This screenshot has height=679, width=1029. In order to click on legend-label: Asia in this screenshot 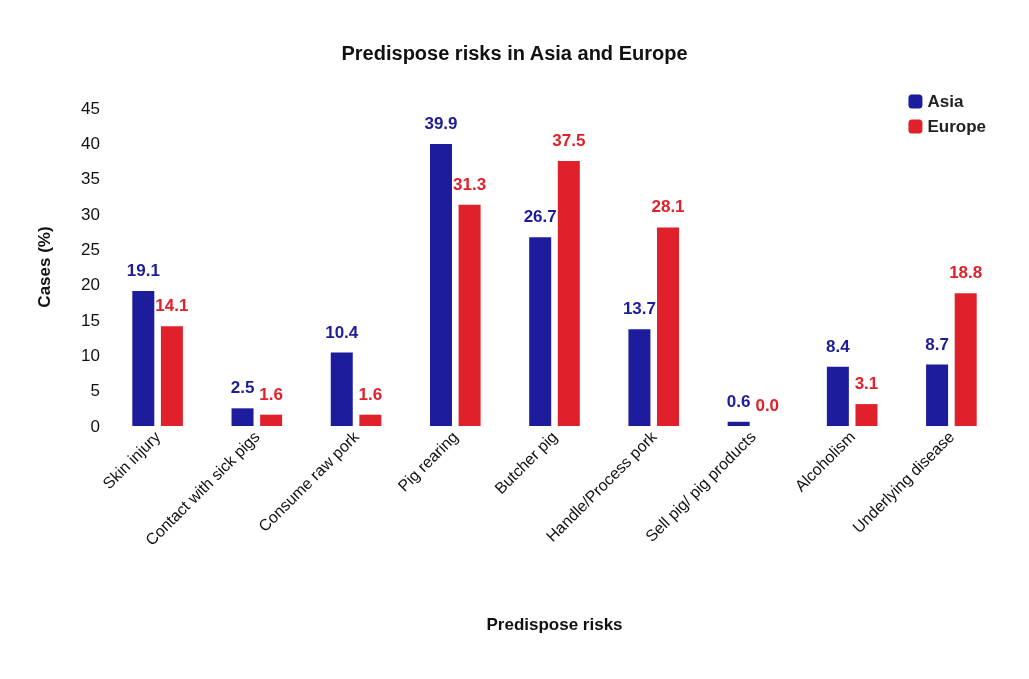, I will do `click(945, 101)`.